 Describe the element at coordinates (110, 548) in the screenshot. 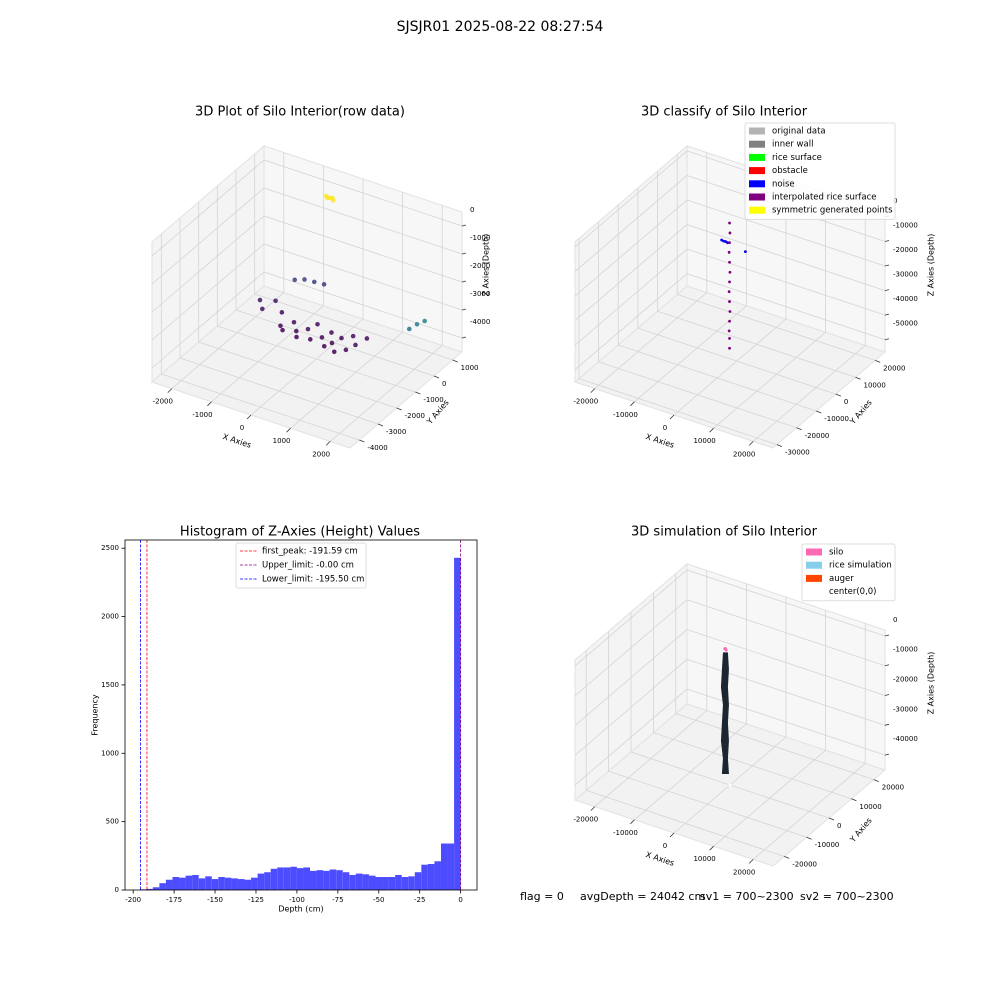

I see `y-tick-label: 2500` at that location.